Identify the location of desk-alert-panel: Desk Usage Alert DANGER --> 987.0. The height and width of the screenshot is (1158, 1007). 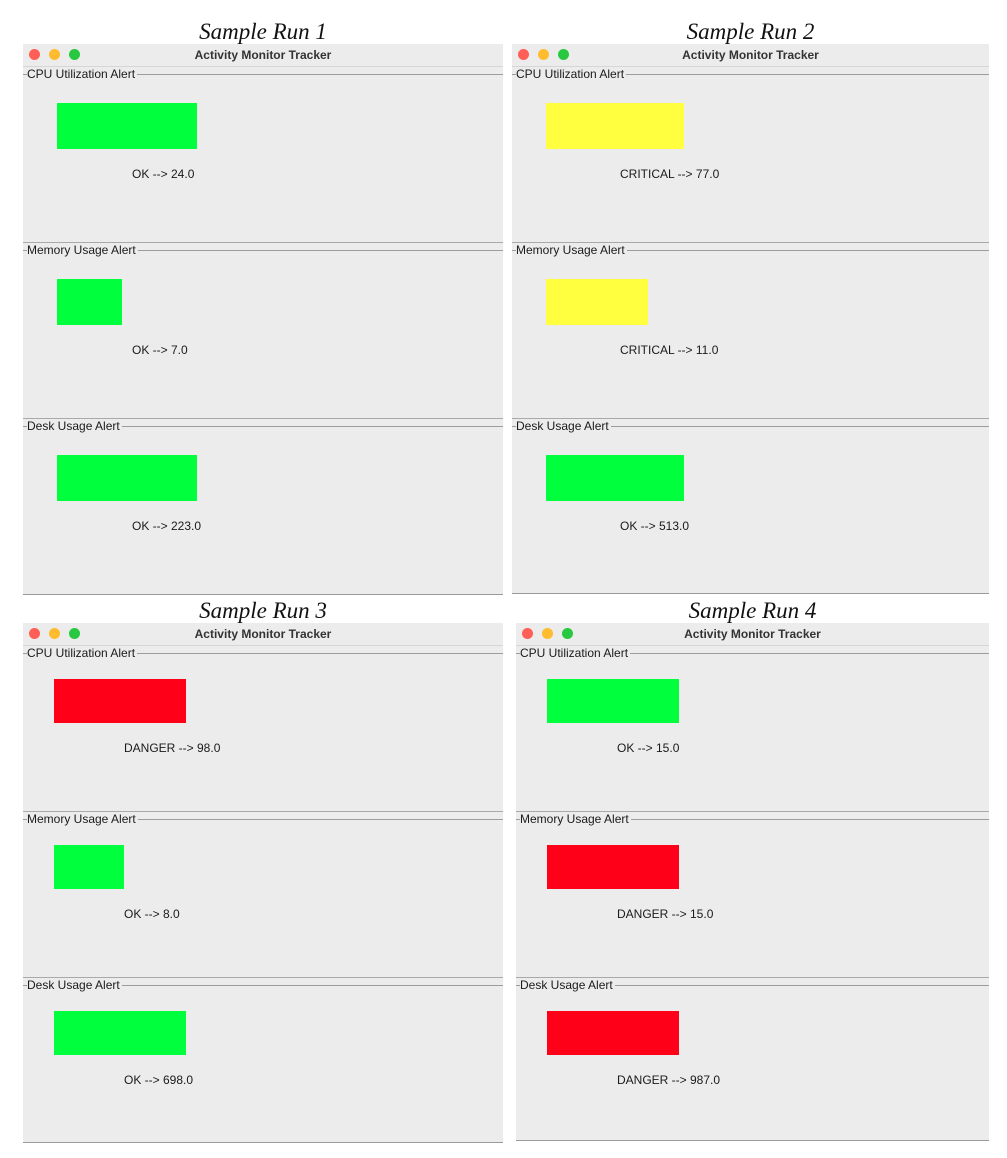
(752, 1061).